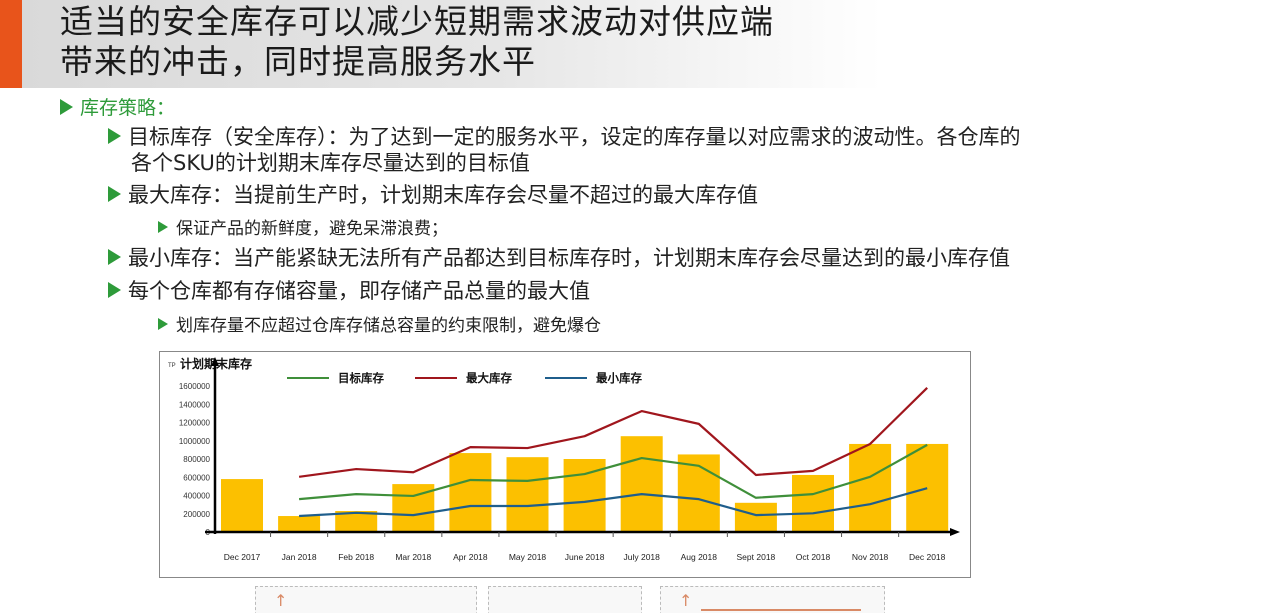 This screenshot has width=1280, height=613. Describe the element at coordinates (413, 557) in the screenshot. I see `x-tick-label: Mar 2018` at that location.